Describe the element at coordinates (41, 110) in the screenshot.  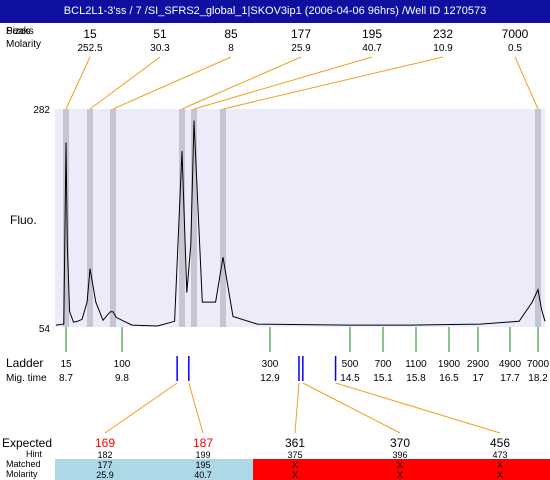
I see `y-tick-max: 282` at that location.